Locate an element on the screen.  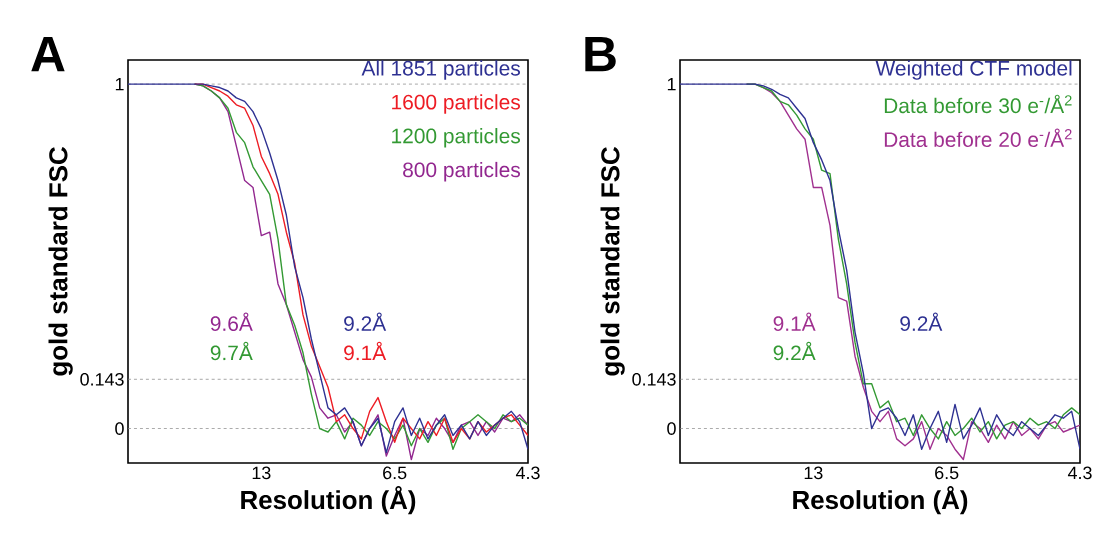
text: All 1851 particles is located at coordinates (440, 70).